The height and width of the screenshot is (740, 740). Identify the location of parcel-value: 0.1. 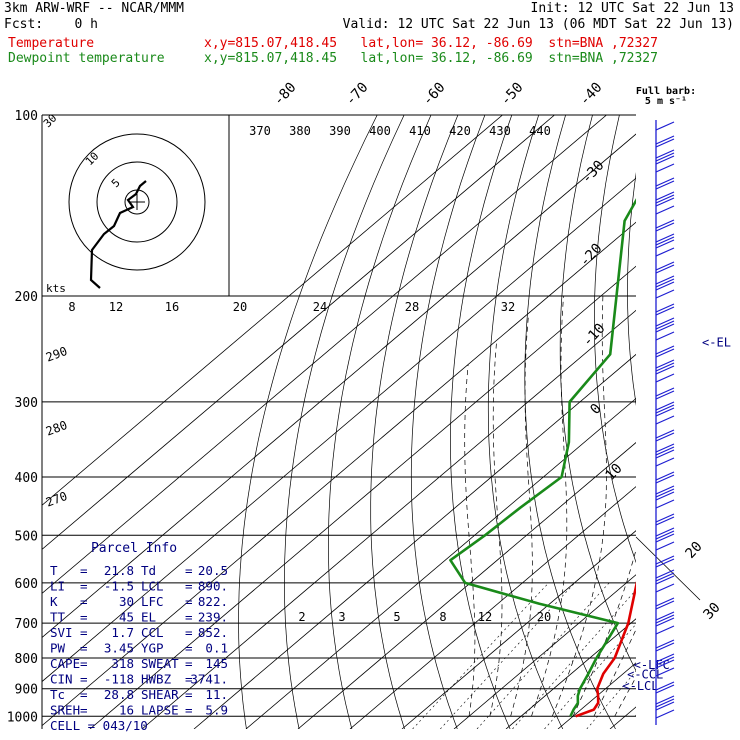
(216, 648).